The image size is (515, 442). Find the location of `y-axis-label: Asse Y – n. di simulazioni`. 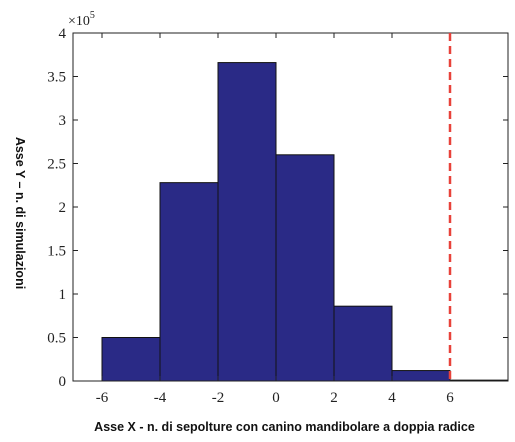

y-axis-label: Asse Y – n. di simulazioni is located at coordinates (20, 213).